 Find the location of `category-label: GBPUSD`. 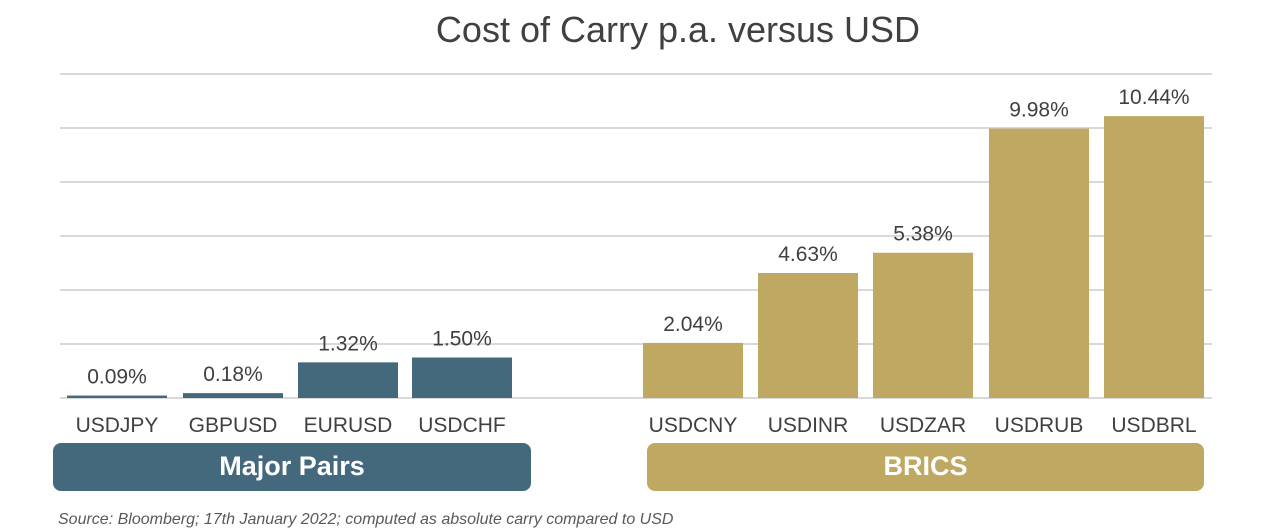

category-label: GBPUSD is located at coordinates (233, 425).